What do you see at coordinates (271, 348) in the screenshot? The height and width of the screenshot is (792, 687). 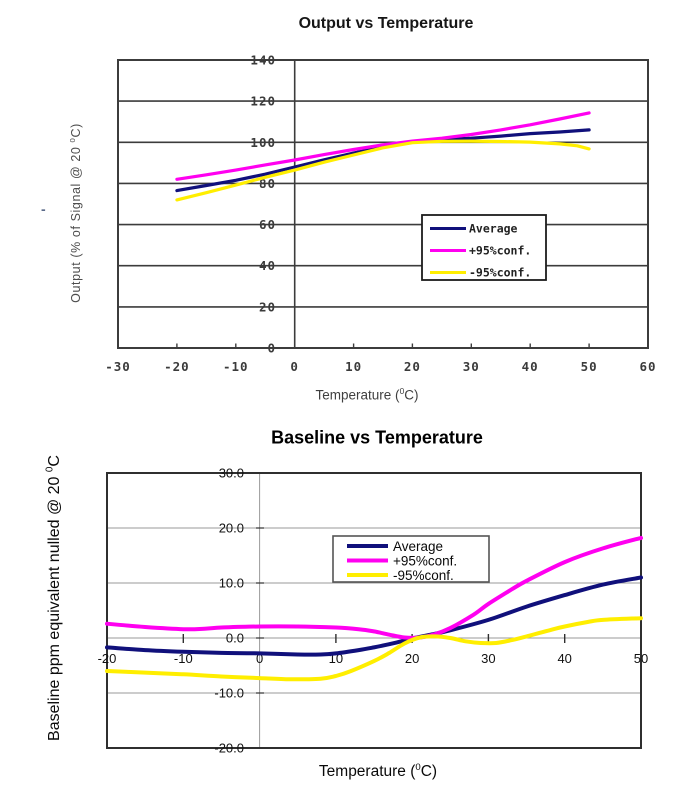 I see `y-tick-label: 0` at bounding box center [271, 348].